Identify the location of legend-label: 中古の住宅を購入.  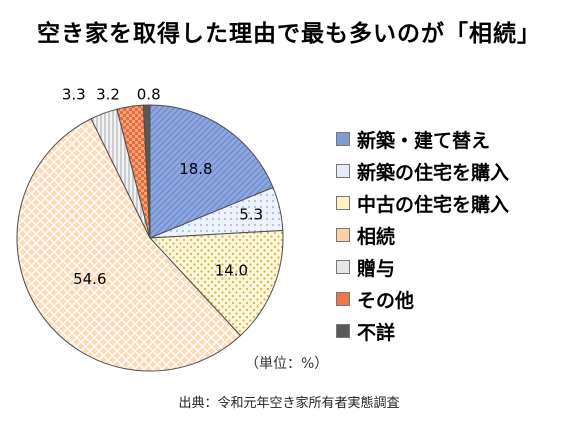
(433, 204).